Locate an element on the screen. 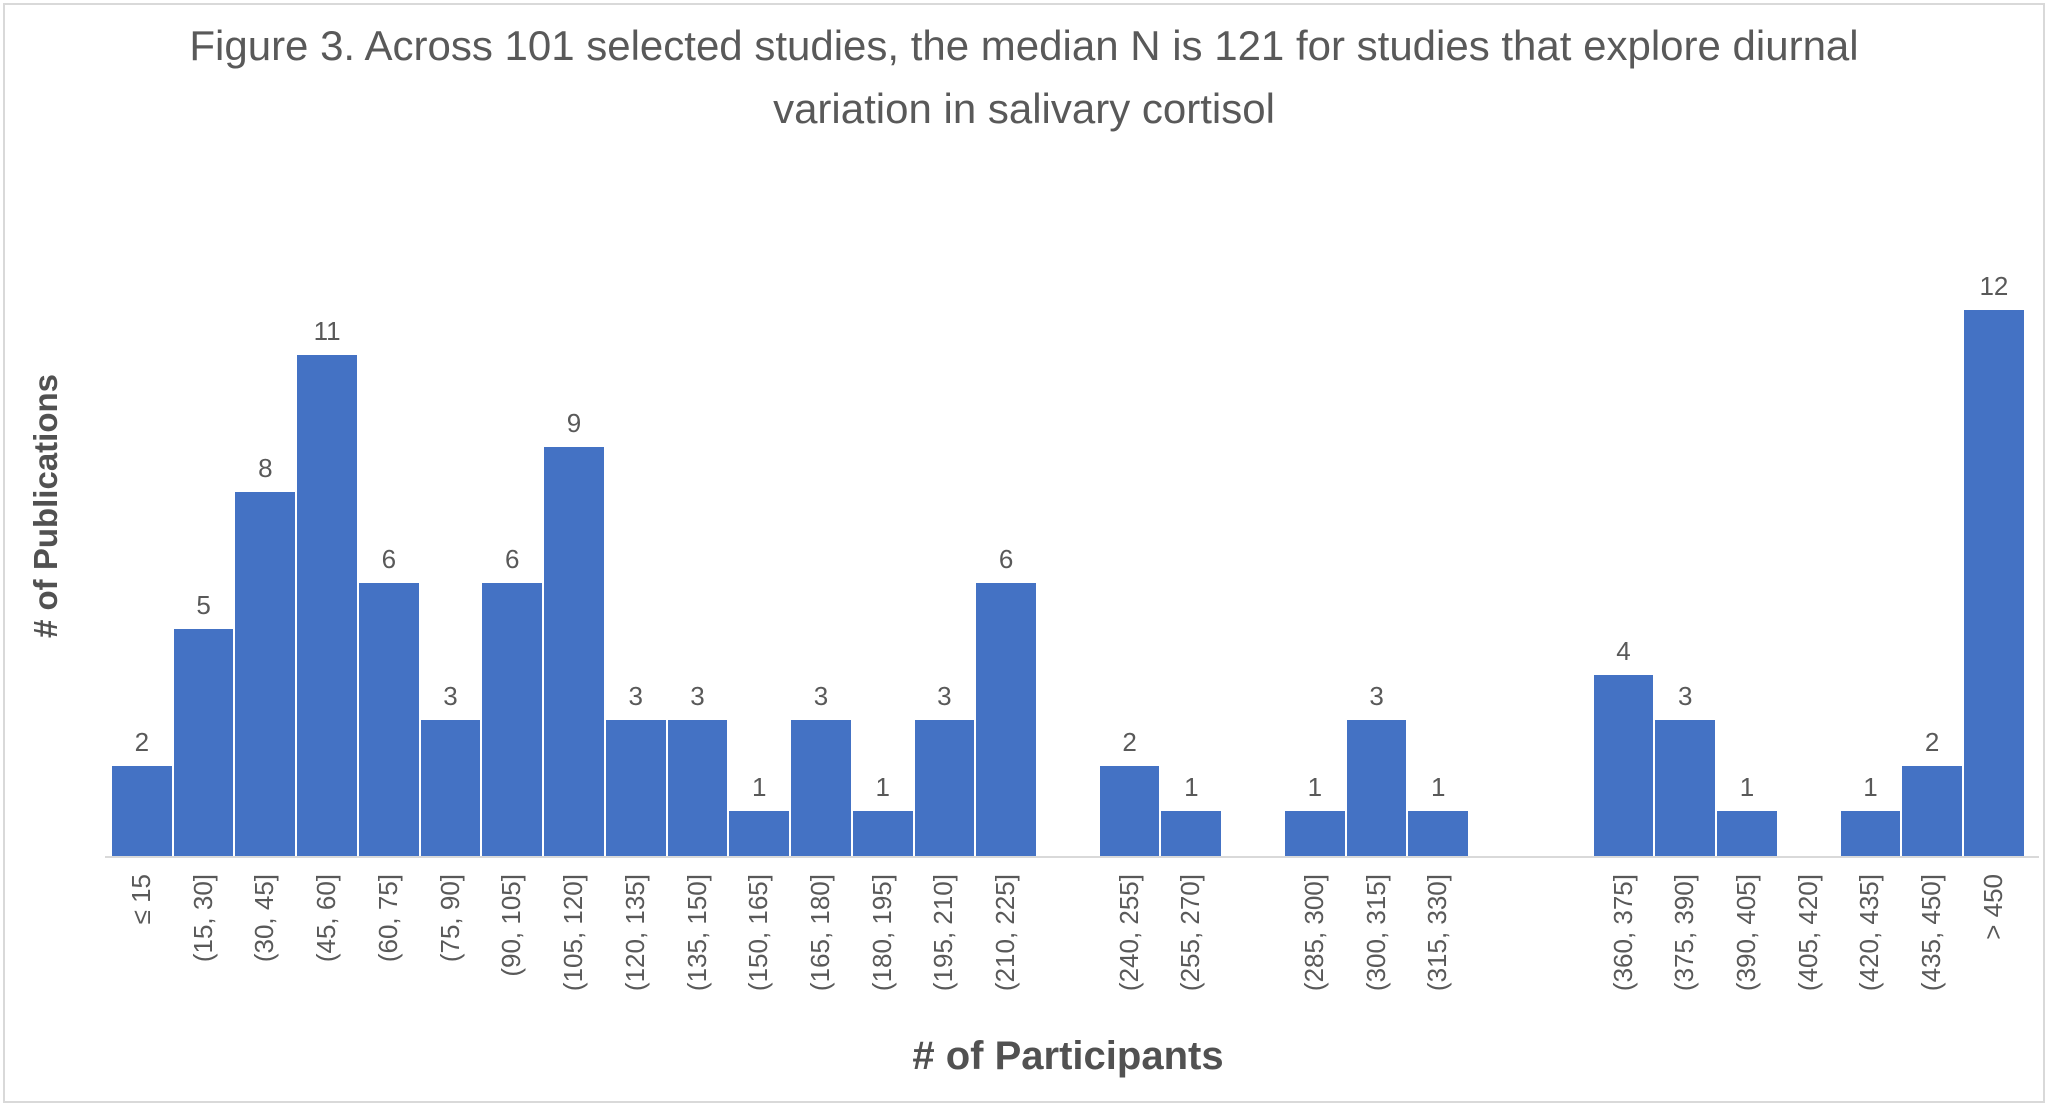  x-tick-label: (45, 60] is located at coordinates (326, 918).